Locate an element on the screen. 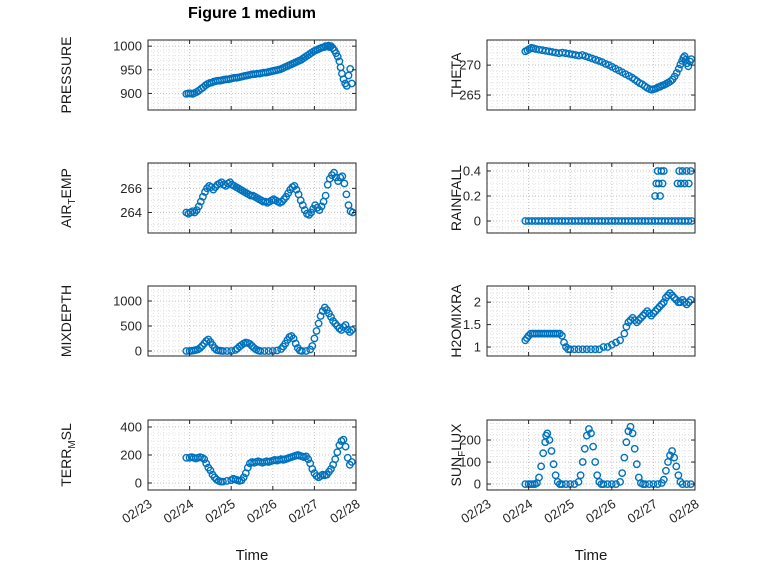 The image size is (778, 583). ylabel-sun-flux: SUNFLUX is located at coordinates (458, 455).